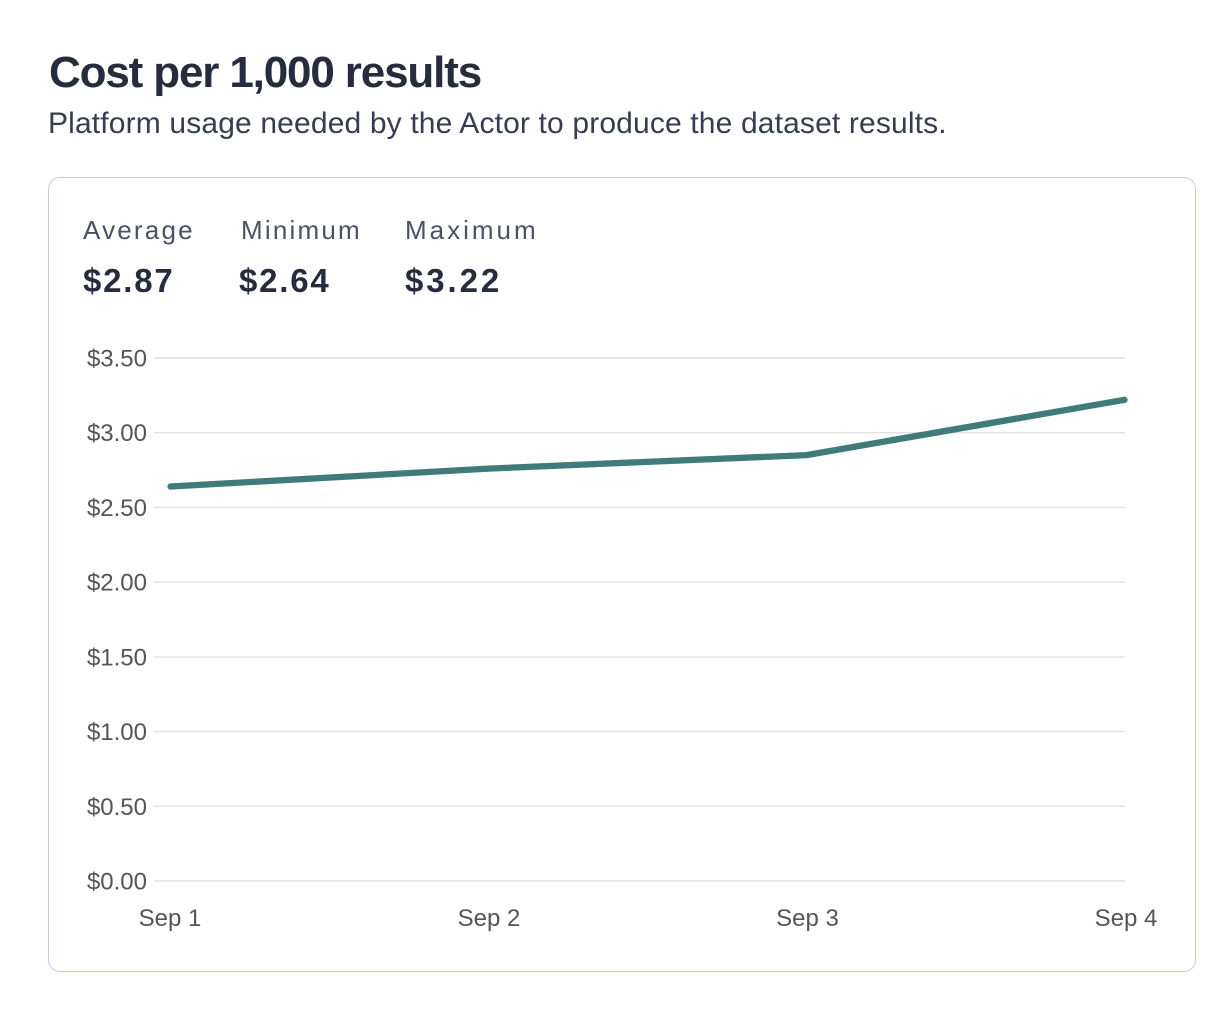  I want to click on svg-text: Sep 1, so click(170, 918).